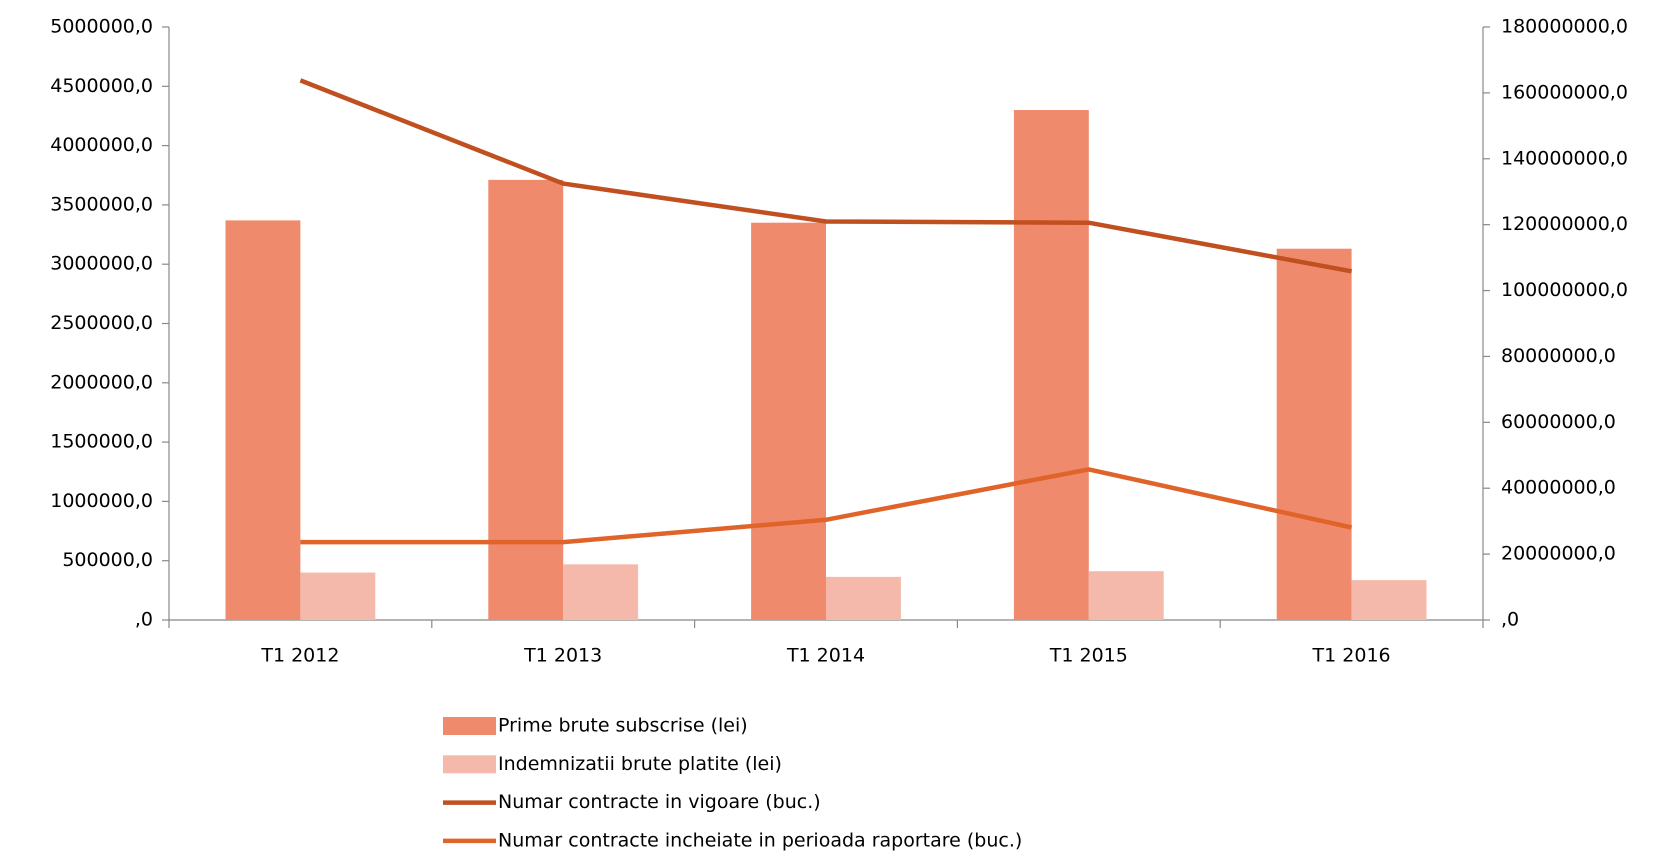 This screenshot has width=1673, height=851. What do you see at coordinates (623, 726) in the screenshot?
I see `legend-label: Prime brute subscrise (lei)` at bounding box center [623, 726].